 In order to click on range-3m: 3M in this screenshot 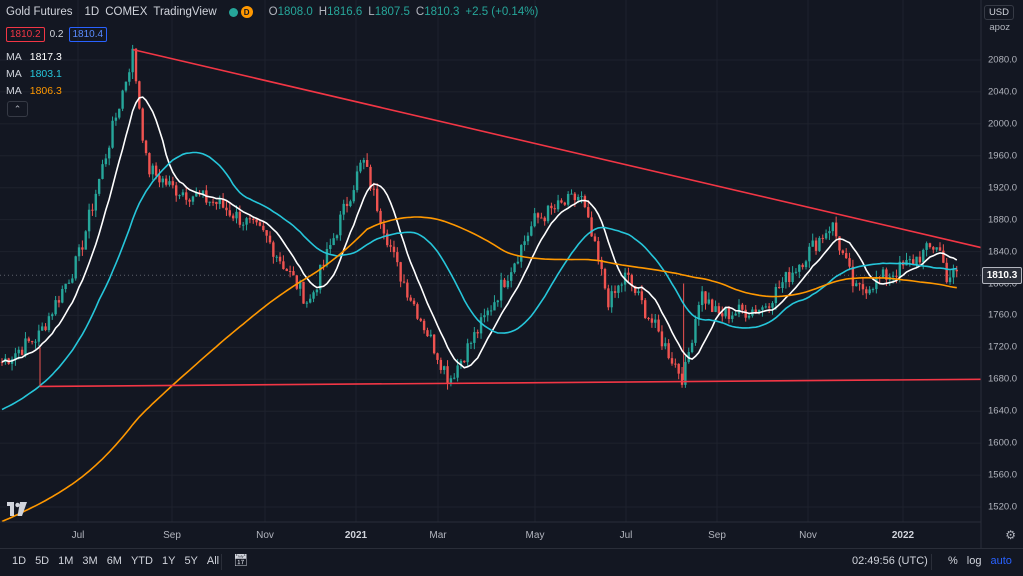, I will do `click(90, 561)`.